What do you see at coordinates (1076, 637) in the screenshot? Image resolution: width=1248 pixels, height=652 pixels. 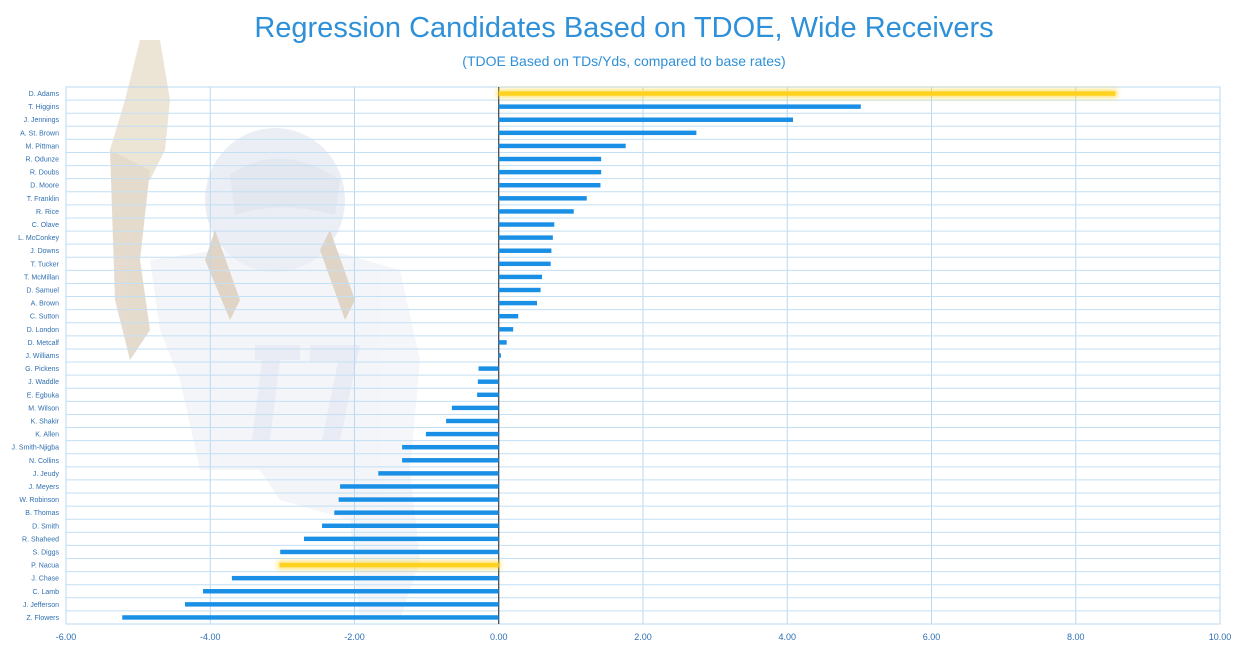 I see `x-tick-label: 8.00` at bounding box center [1076, 637].